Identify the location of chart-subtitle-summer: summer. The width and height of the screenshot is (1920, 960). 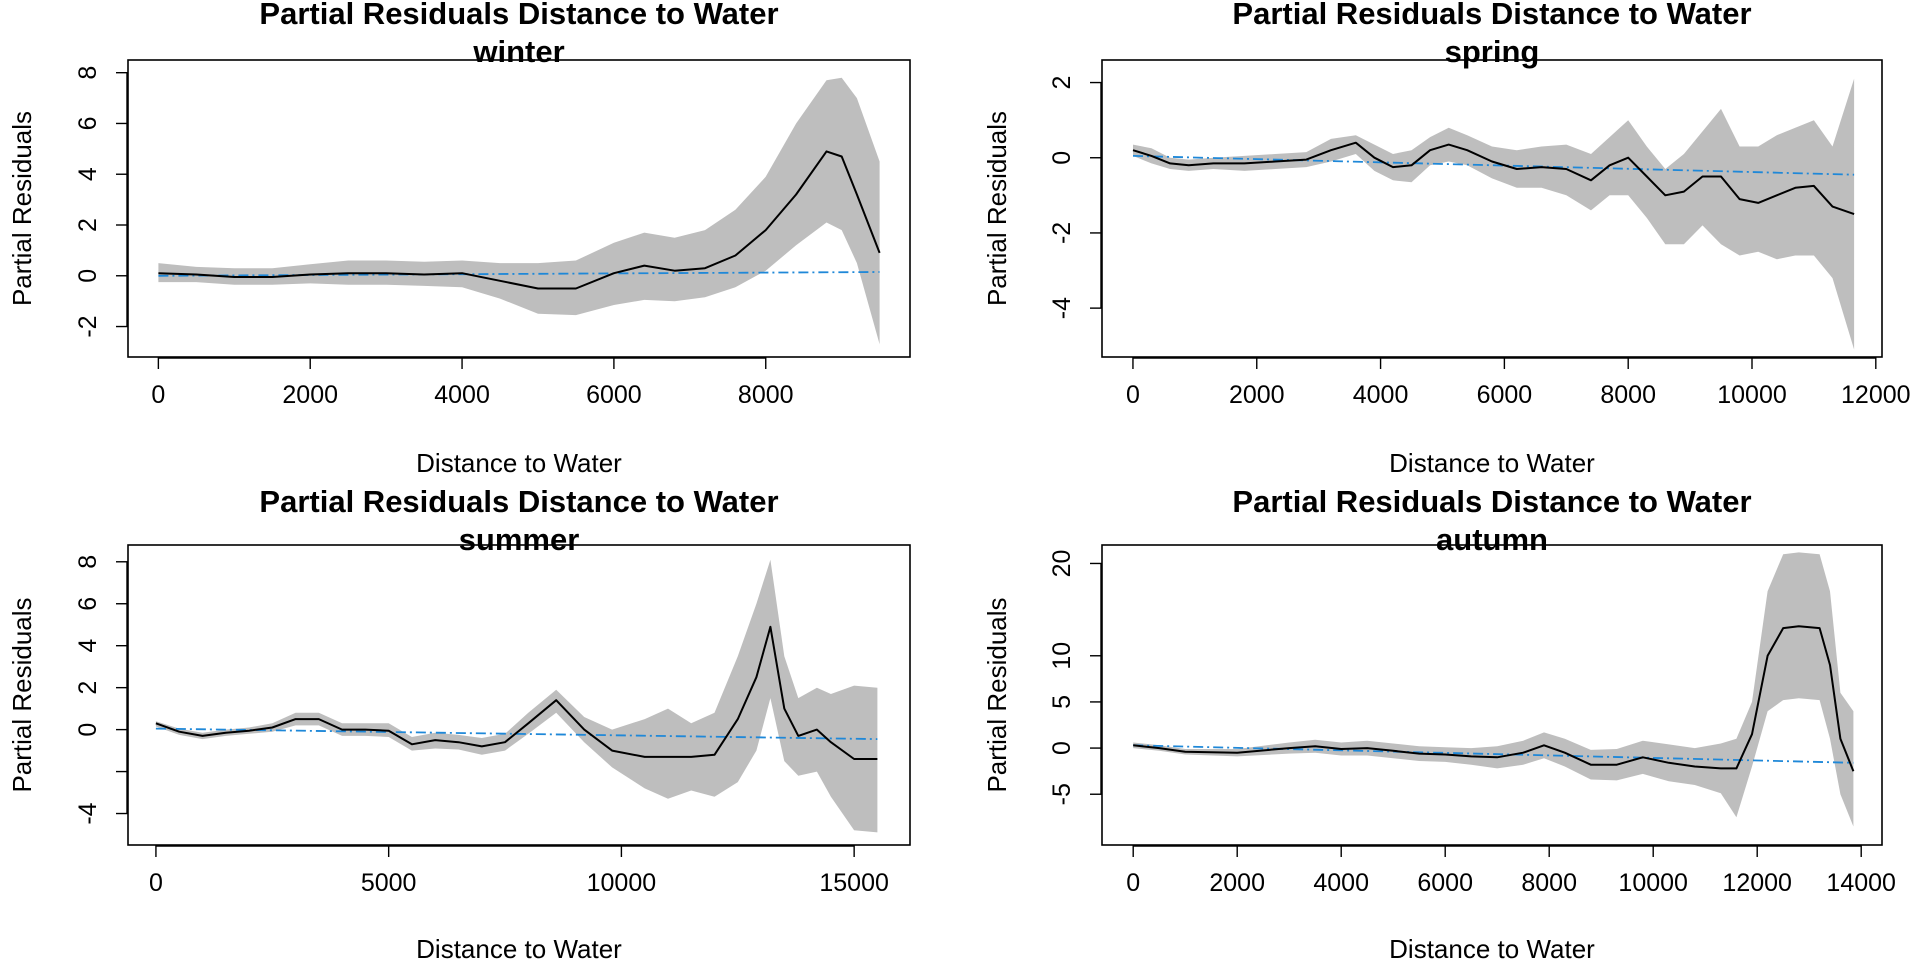
(519, 539).